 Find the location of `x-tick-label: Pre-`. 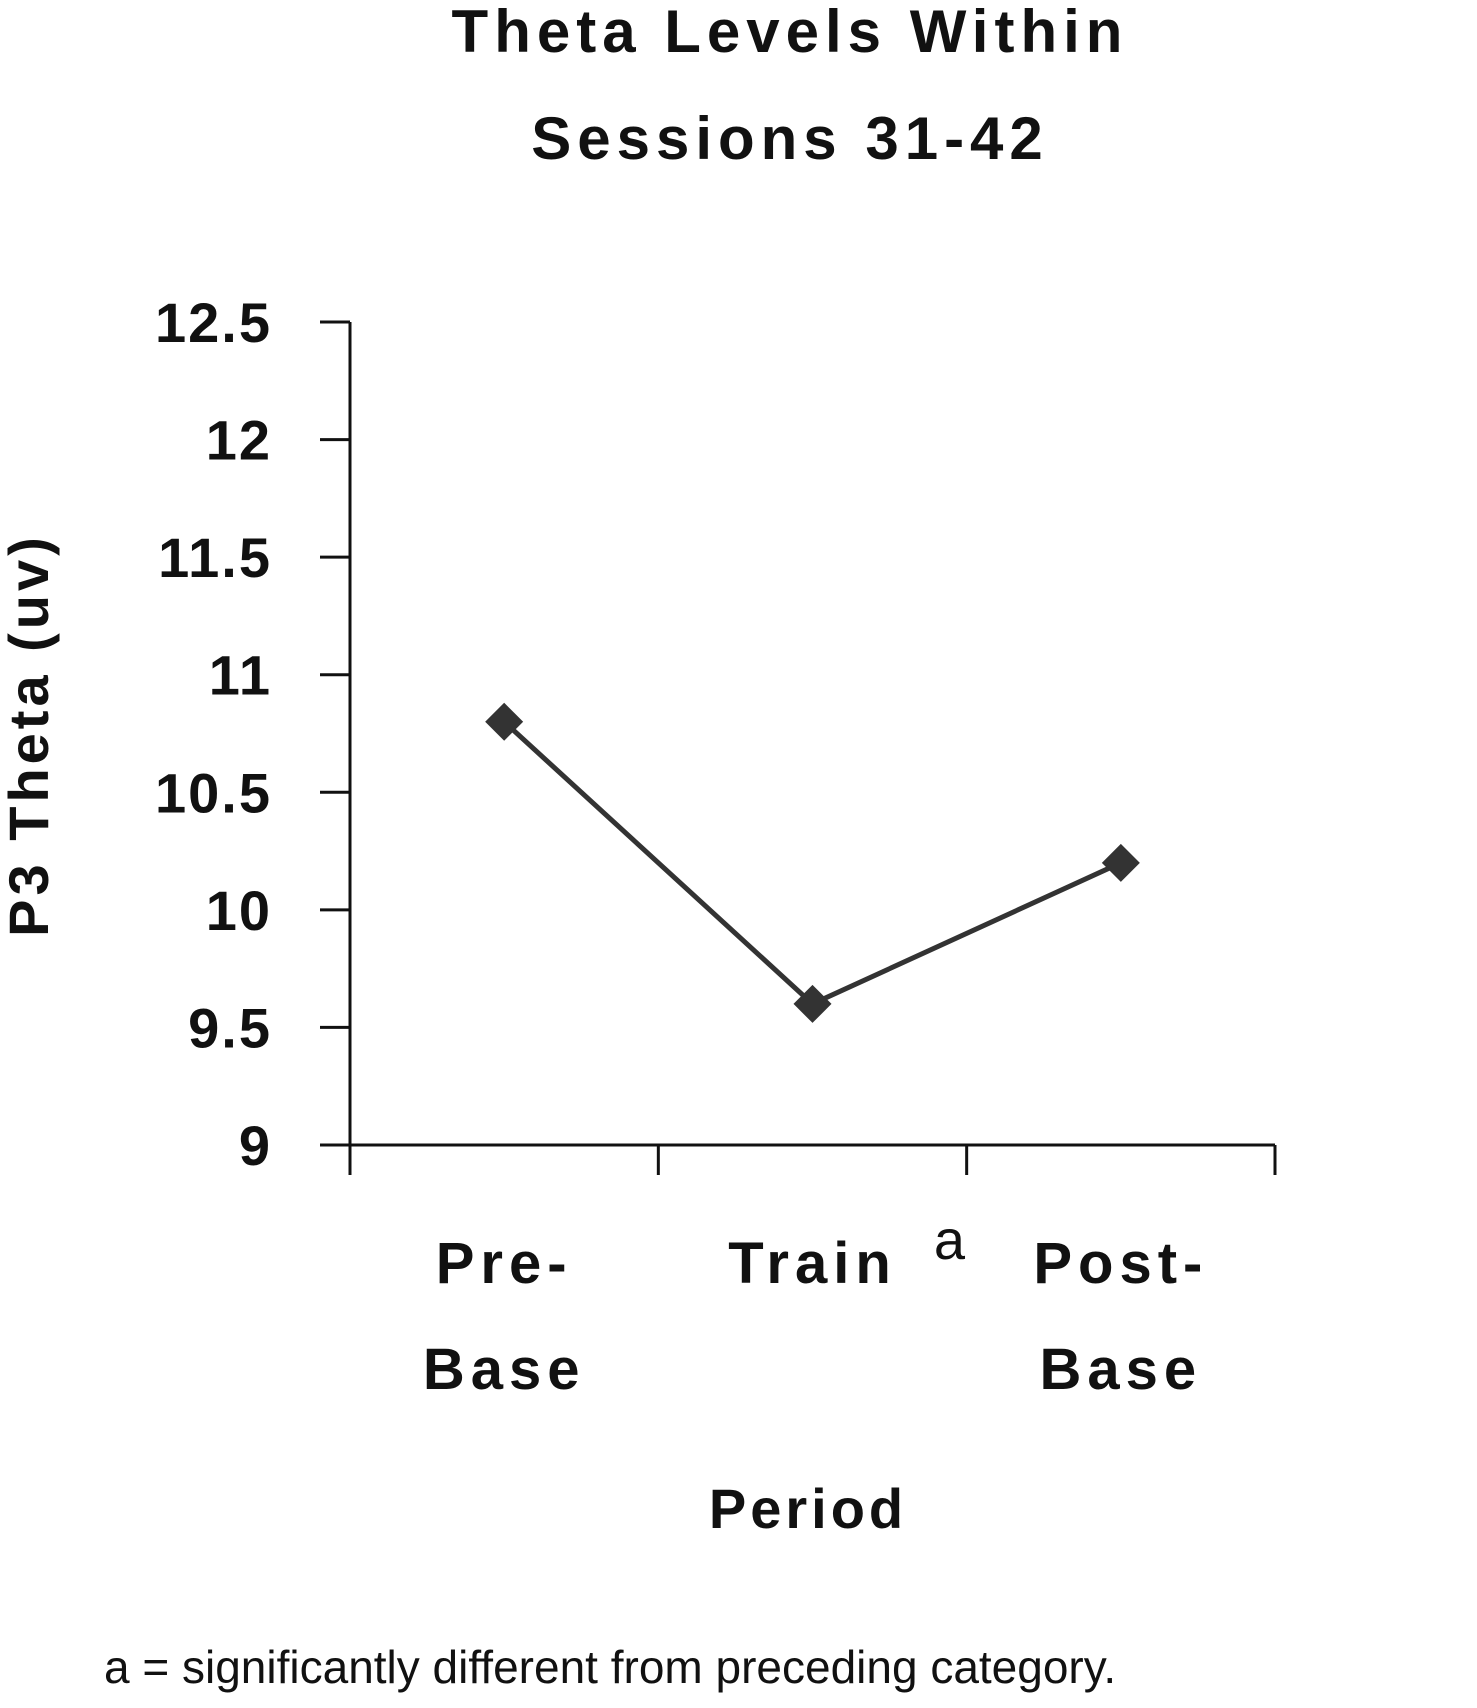

x-tick-label: Pre- is located at coordinates (504, 1263).